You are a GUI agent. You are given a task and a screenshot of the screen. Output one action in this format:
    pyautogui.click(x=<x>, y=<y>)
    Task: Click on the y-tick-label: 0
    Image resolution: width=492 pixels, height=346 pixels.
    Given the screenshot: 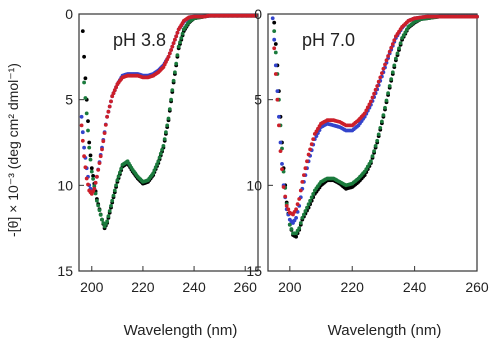 What is the action you would take?
    pyautogui.click(x=69, y=14)
    